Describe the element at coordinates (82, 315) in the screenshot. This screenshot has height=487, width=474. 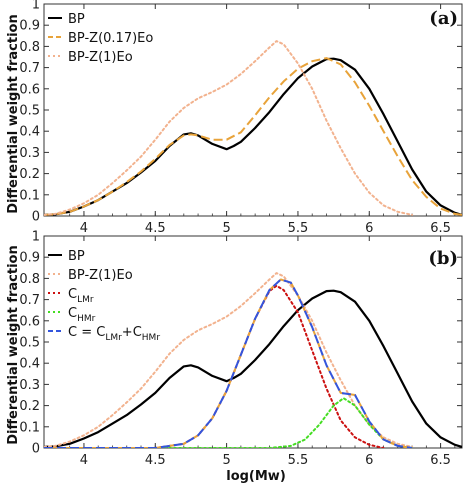
I see `legend-label: CHMr` at that location.